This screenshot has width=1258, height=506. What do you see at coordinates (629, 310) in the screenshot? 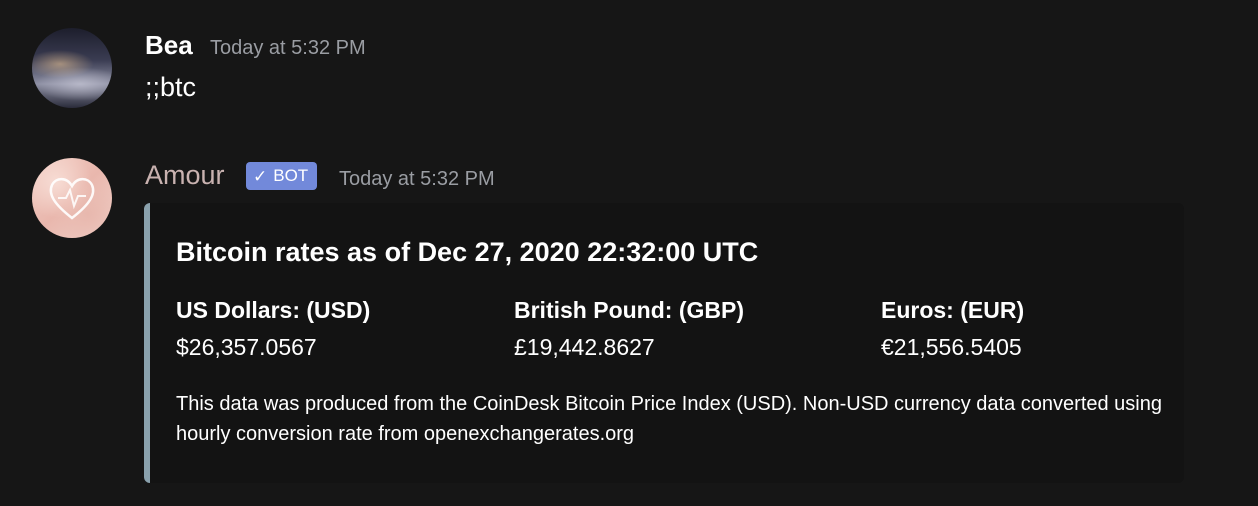
I see `field-name: British Pound: (GBP)` at bounding box center [629, 310].